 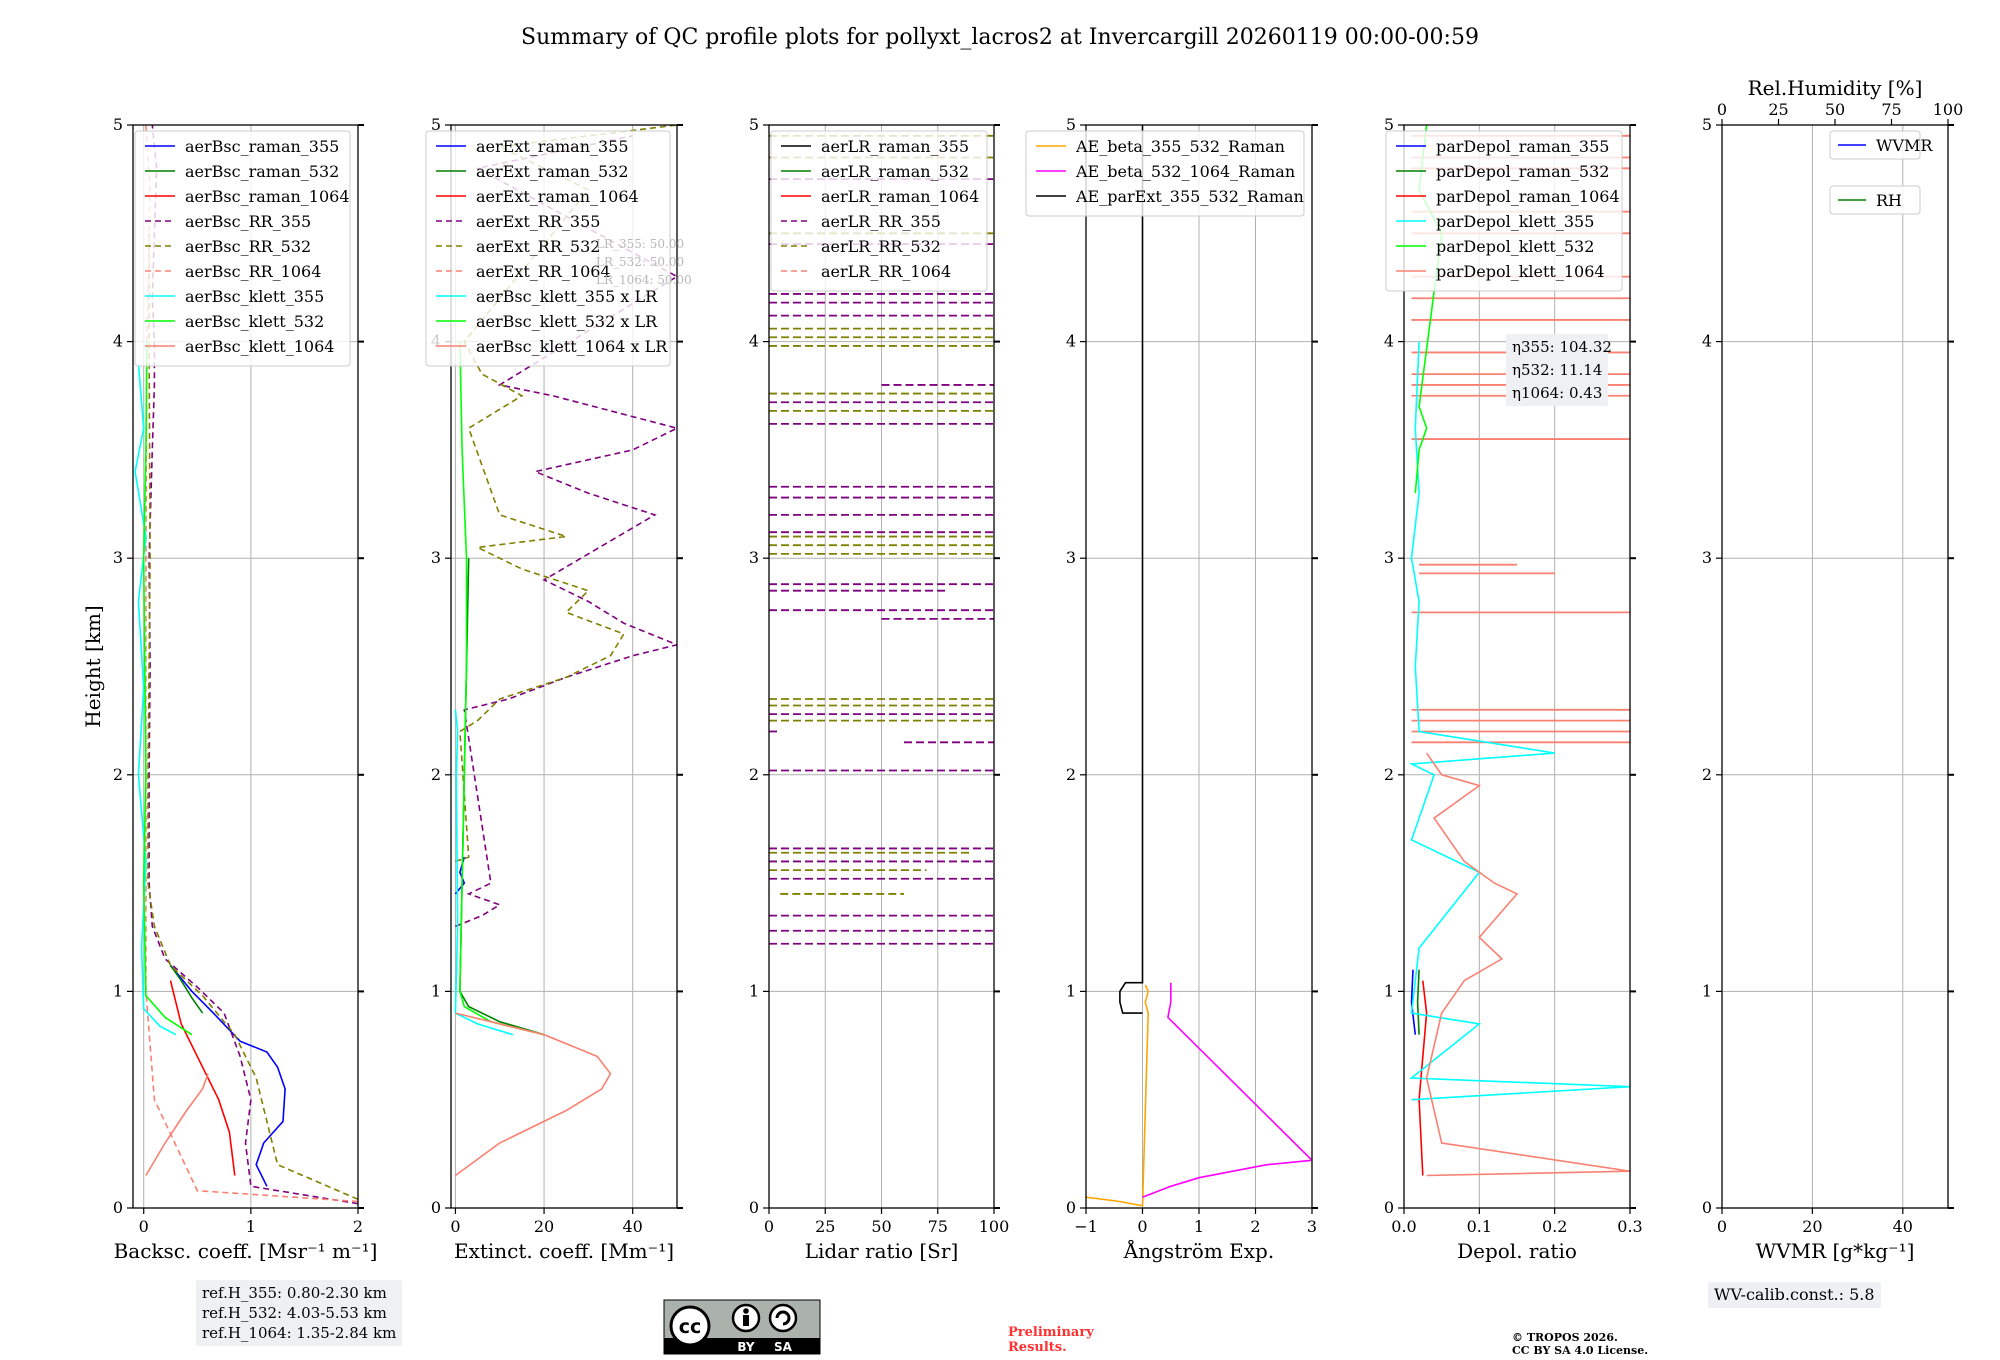 I want to click on legend-entry: parDepol_raman_1064, so click(x=1528, y=196).